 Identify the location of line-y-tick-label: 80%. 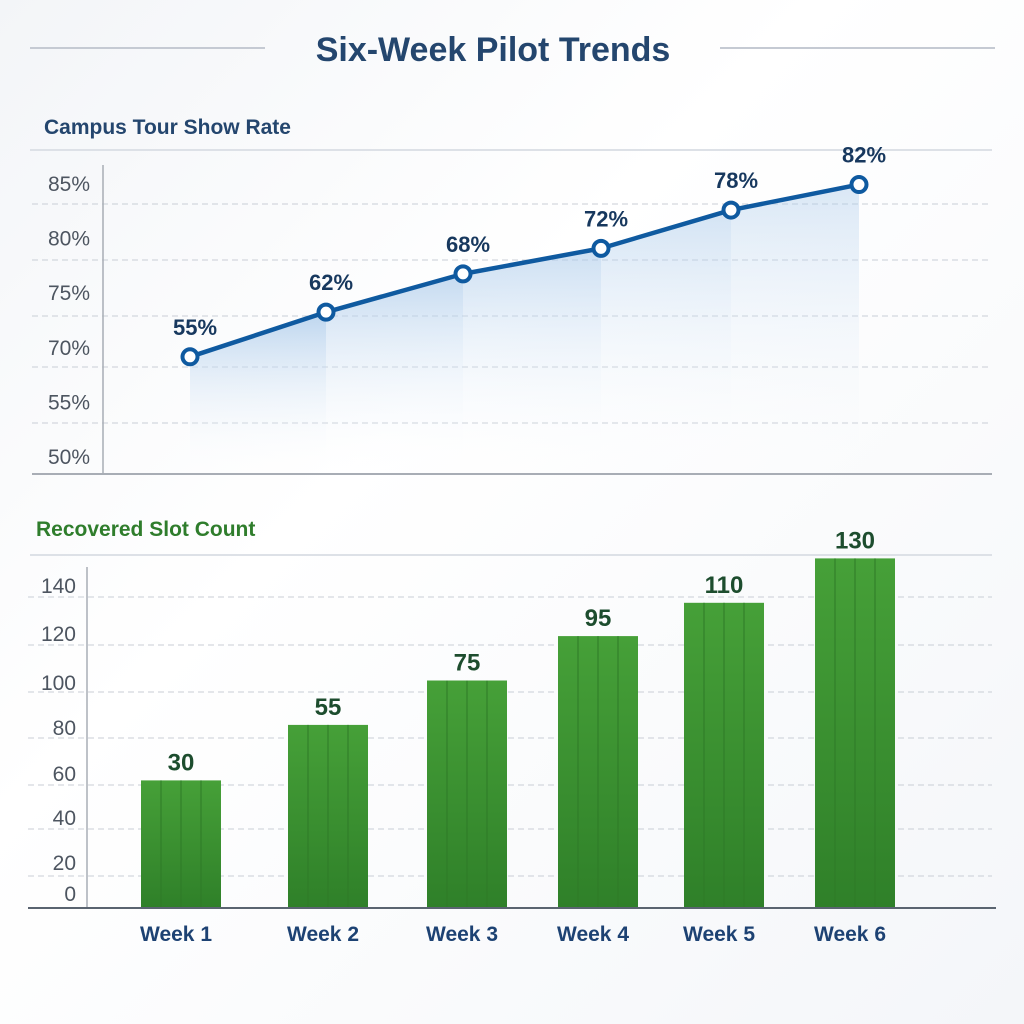
(69, 239).